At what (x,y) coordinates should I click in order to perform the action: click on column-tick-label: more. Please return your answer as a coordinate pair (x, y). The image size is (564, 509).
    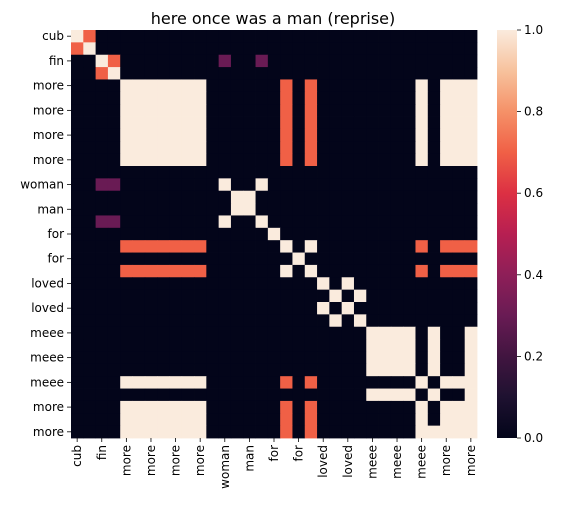
    Looking at the image, I should click on (200, 460).